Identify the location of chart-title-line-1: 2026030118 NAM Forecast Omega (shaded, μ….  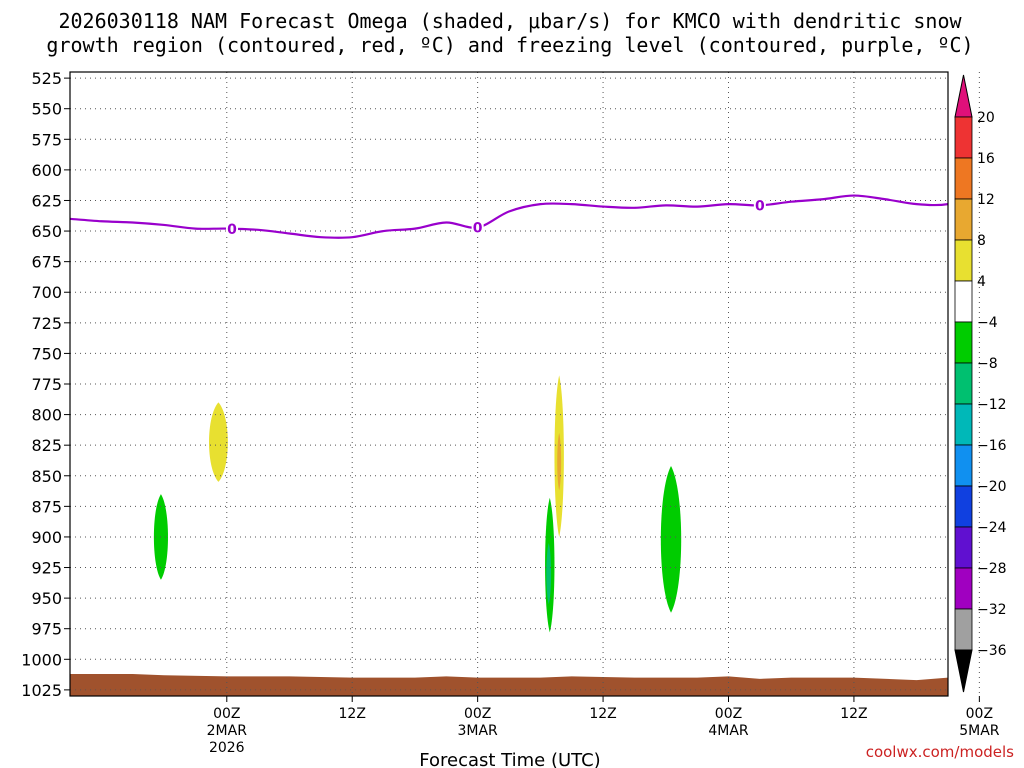
(510, 21).